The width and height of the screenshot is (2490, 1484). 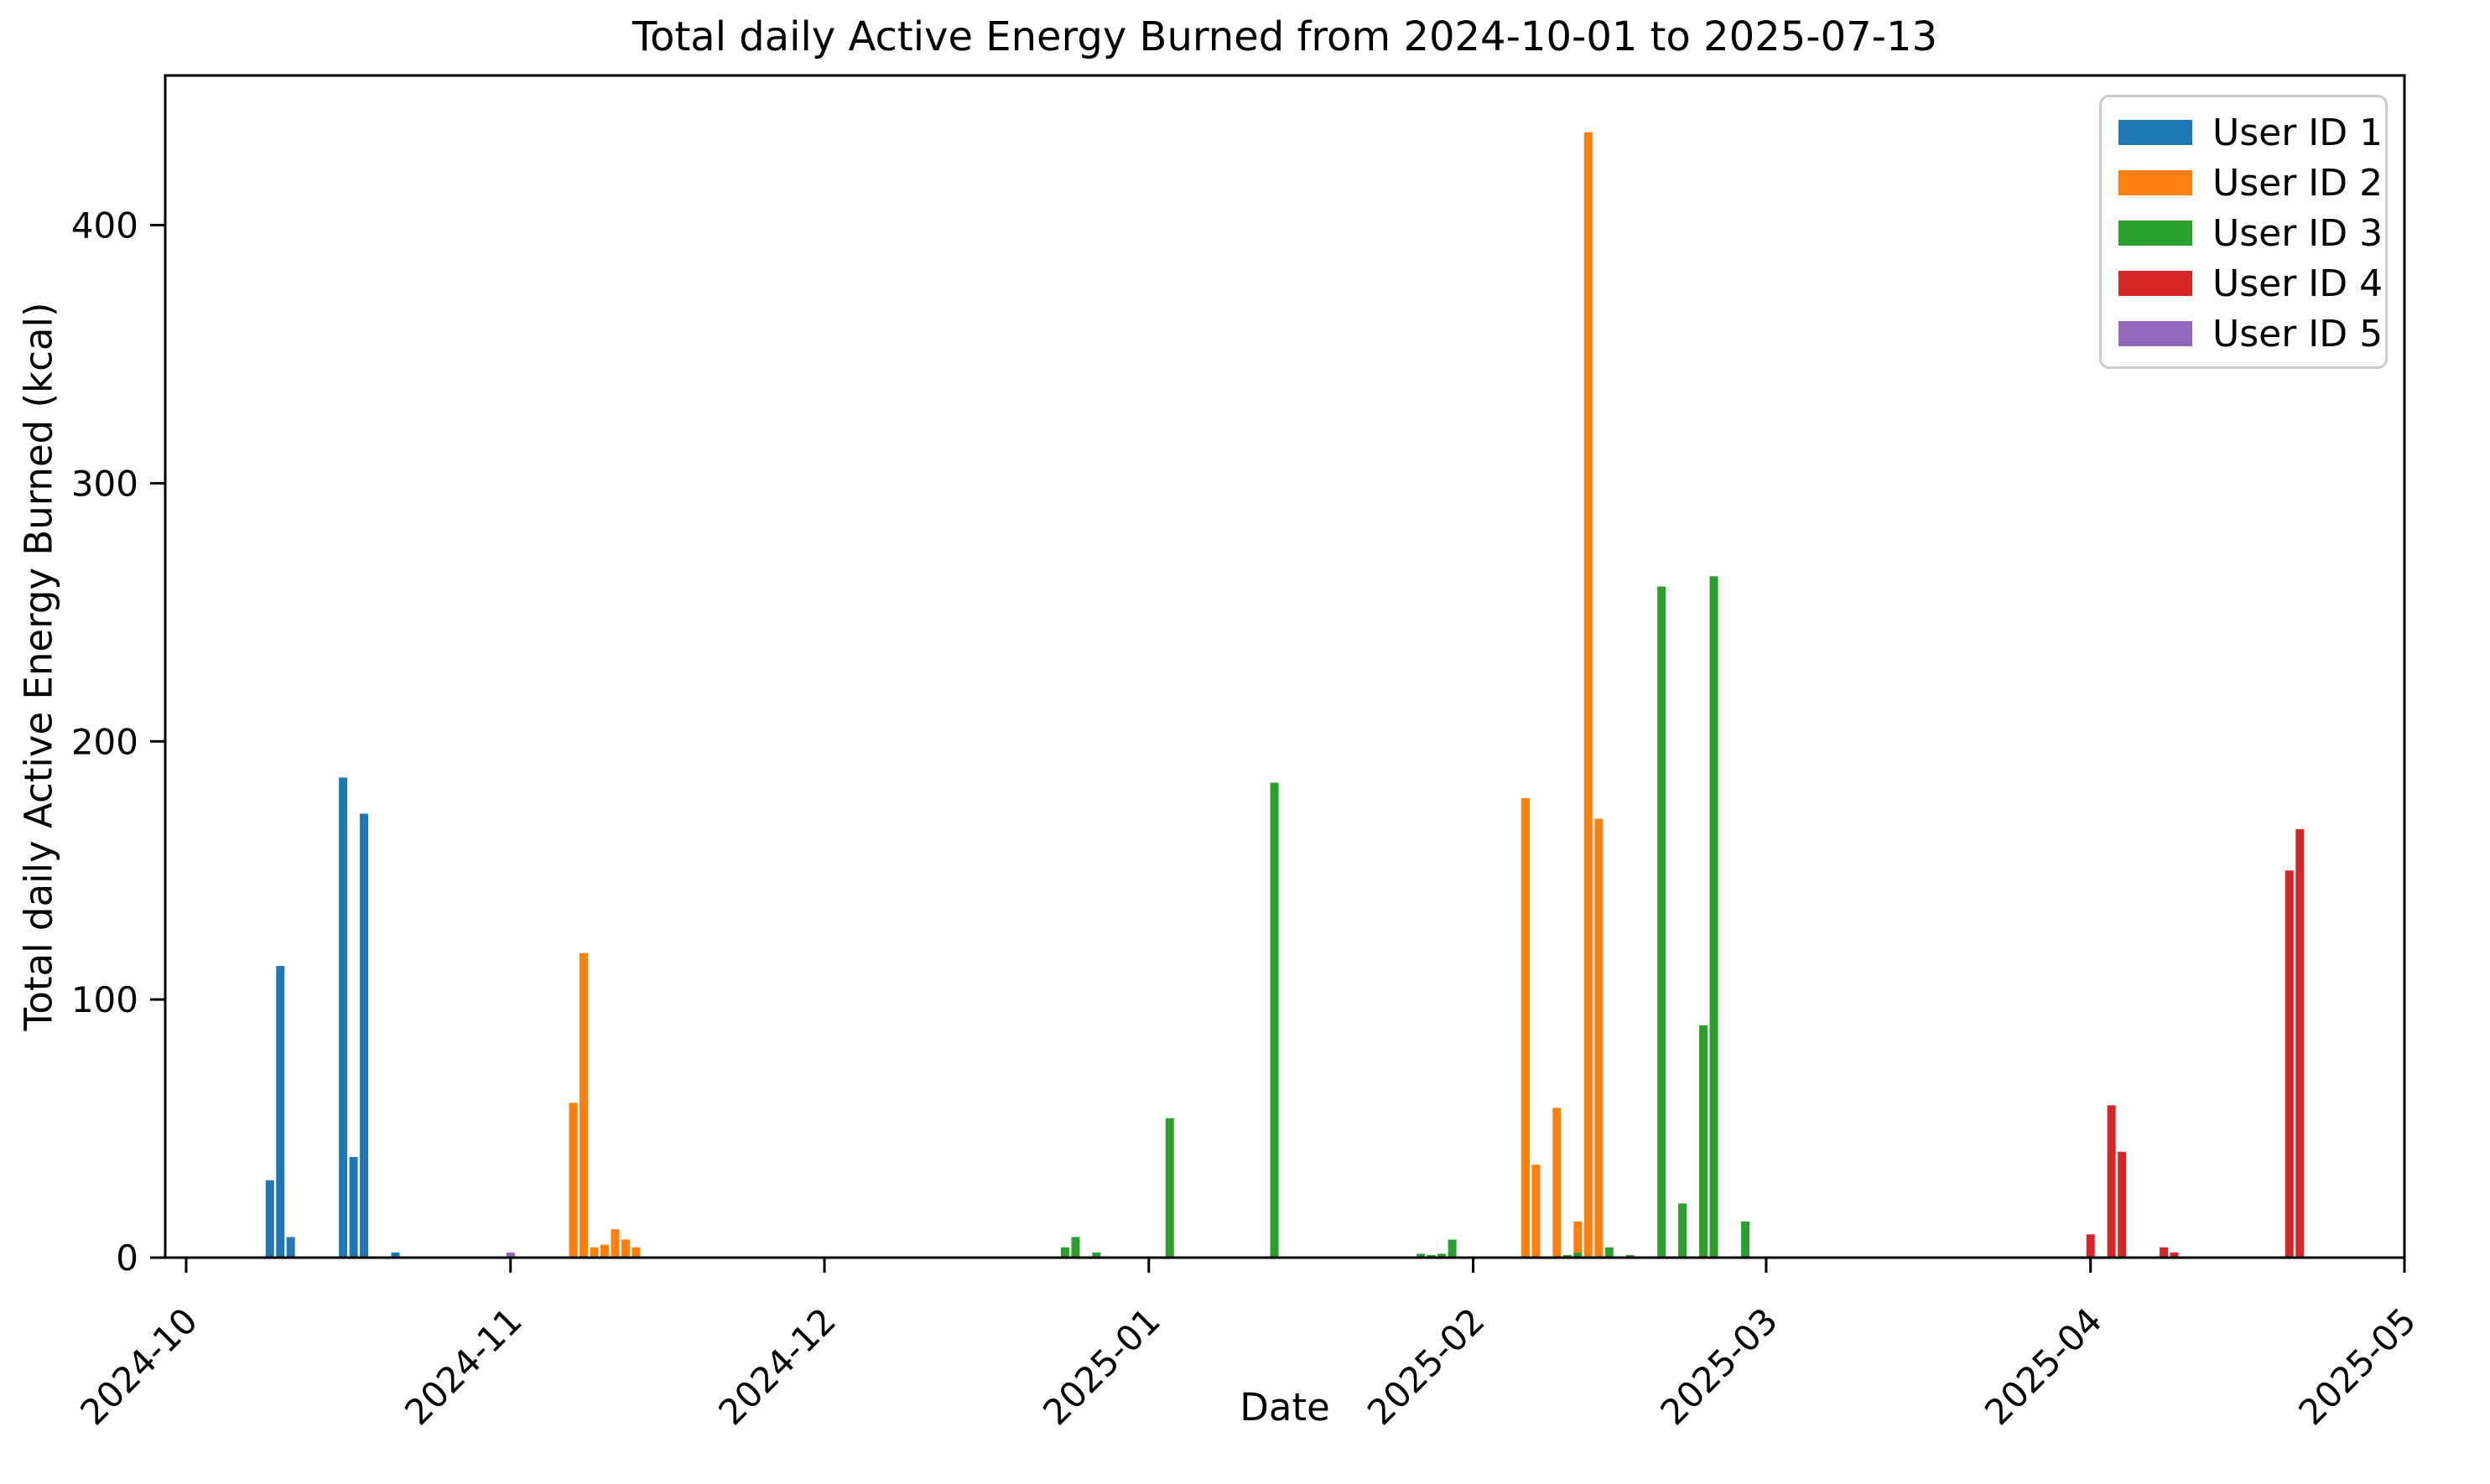 What do you see at coordinates (1285, 1407) in the screenshot?
I see `x-axis-label: Date` at bounding box center [1285, 1407].